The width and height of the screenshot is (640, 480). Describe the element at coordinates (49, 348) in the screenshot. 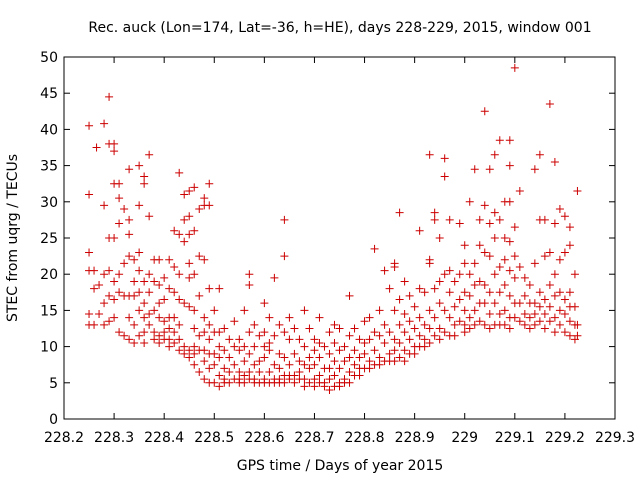

I see `y-tick-label: 10` at that location.